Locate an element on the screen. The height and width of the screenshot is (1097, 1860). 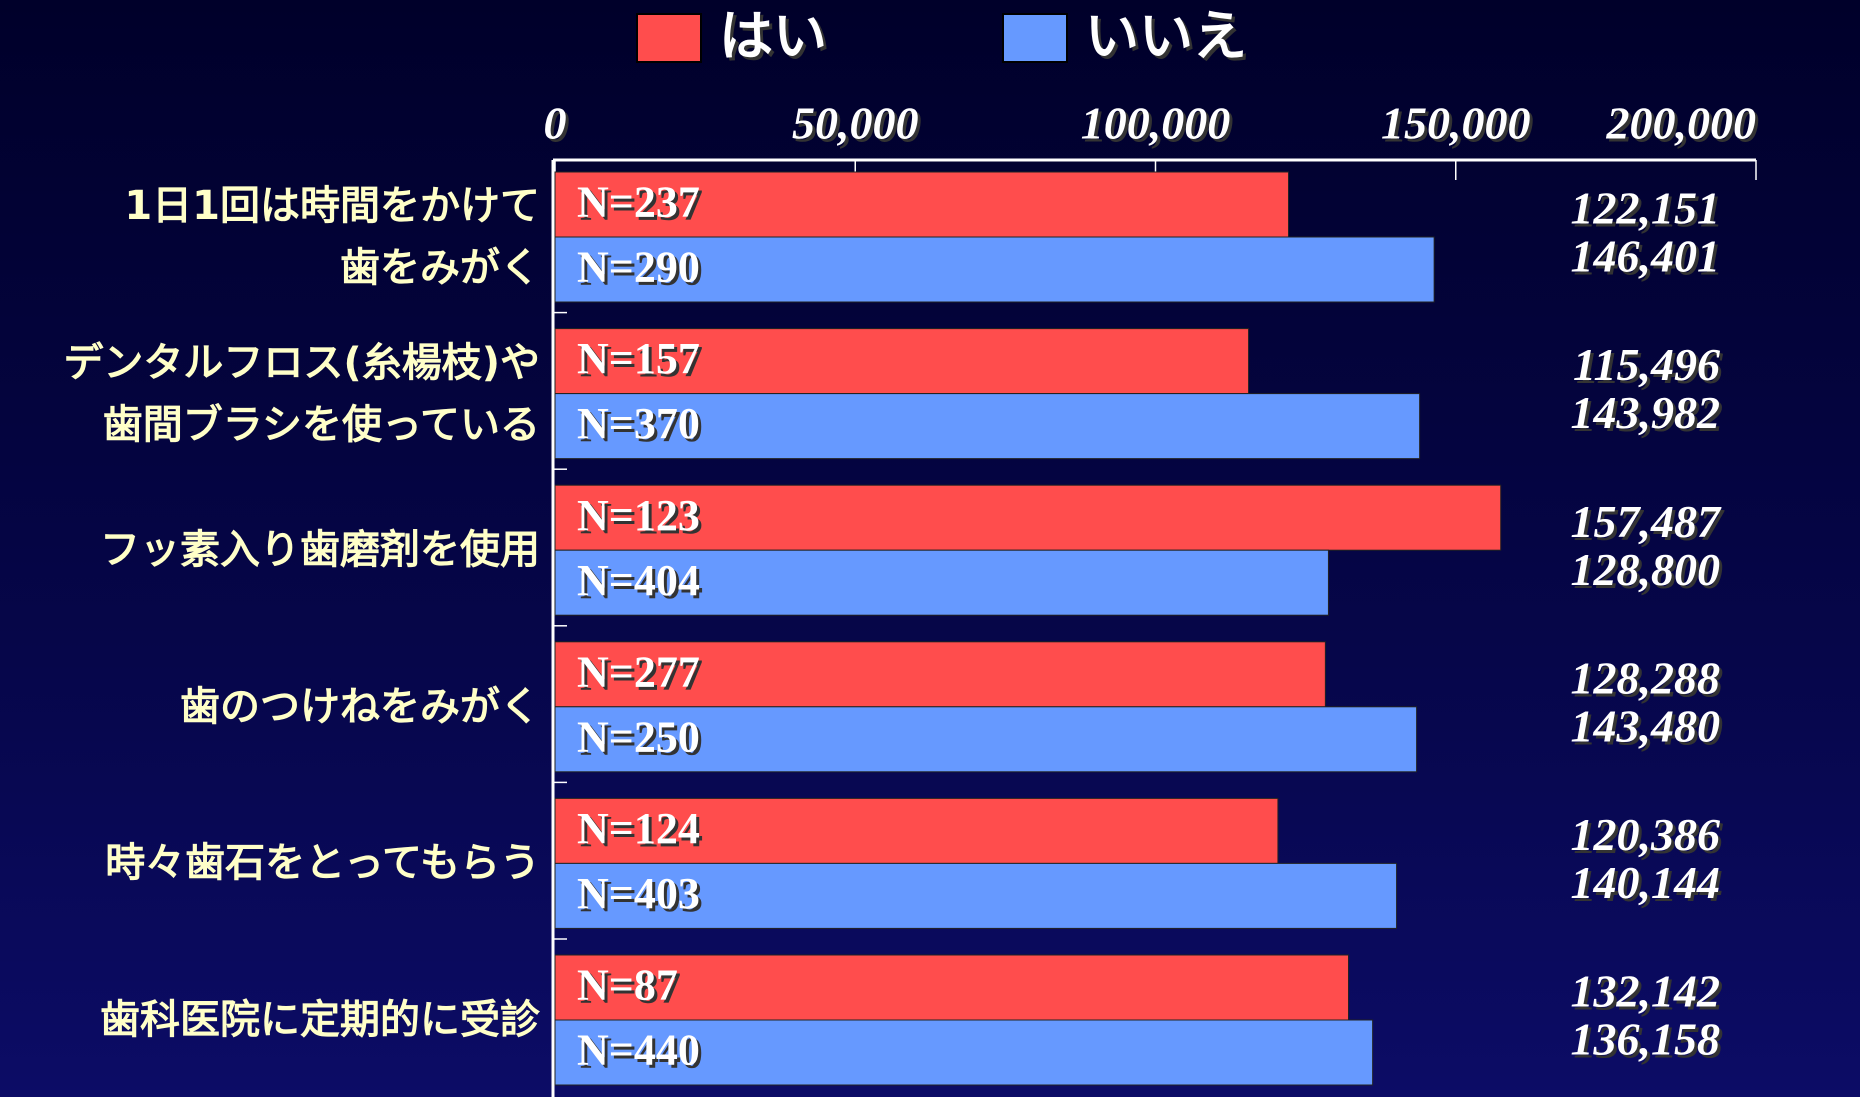
category-label: デンタルフロス(糸楊枝)や 歯間ブラシを使っている is located at coordinates (301, 393).